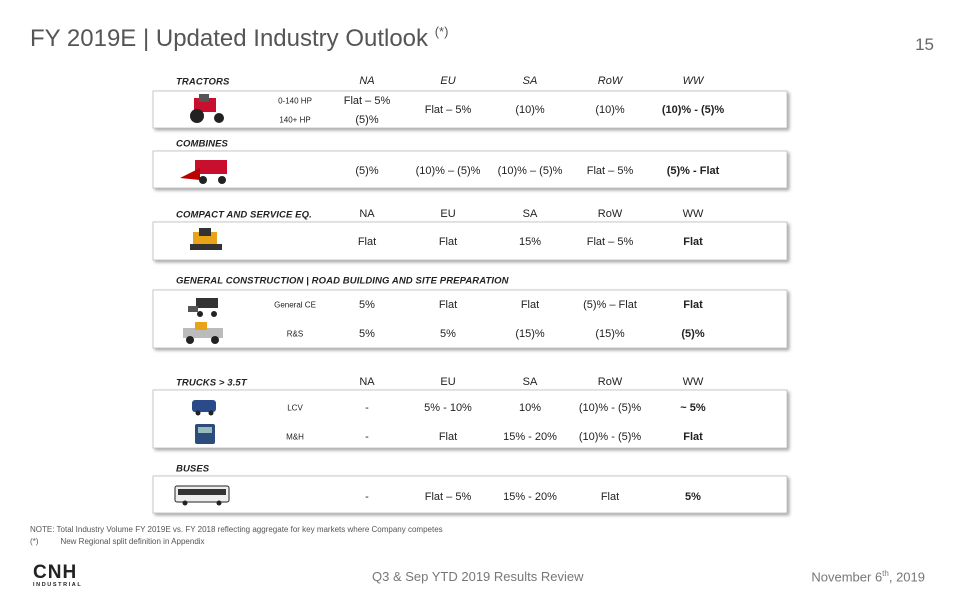 This screenshot has width=960, height=600. What do you see at coordinates (203, 172) in the screenshot?
I see `combine-icon` at bounding box center [203, 172].